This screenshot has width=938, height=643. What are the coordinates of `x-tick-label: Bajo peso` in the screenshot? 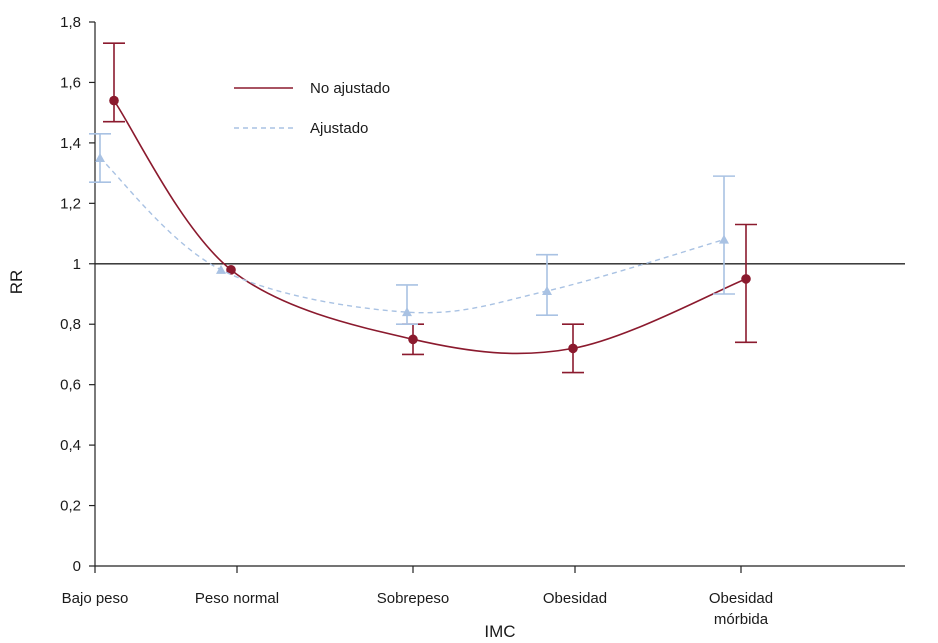 It's located at (95, 598).